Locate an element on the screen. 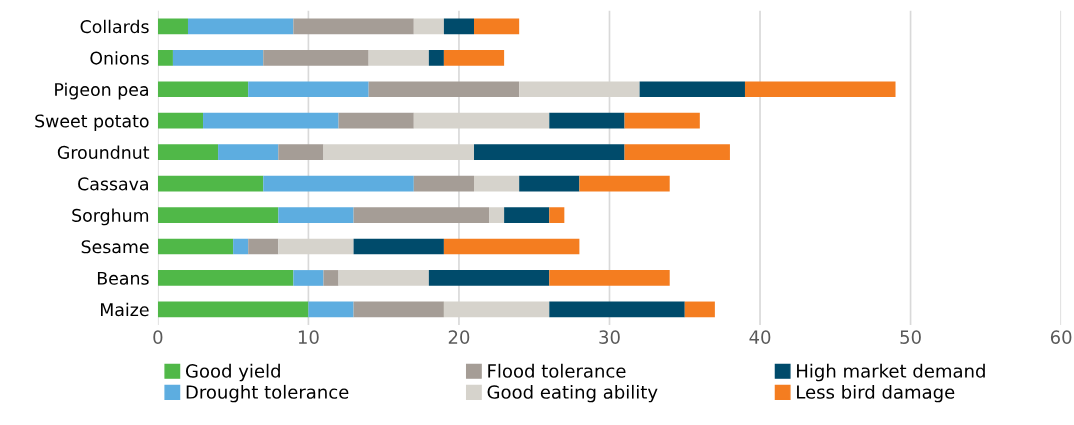 The height and width of the screenshot is (425, 1074). x-tick-label: 40 is located at coordinates (760, 337).